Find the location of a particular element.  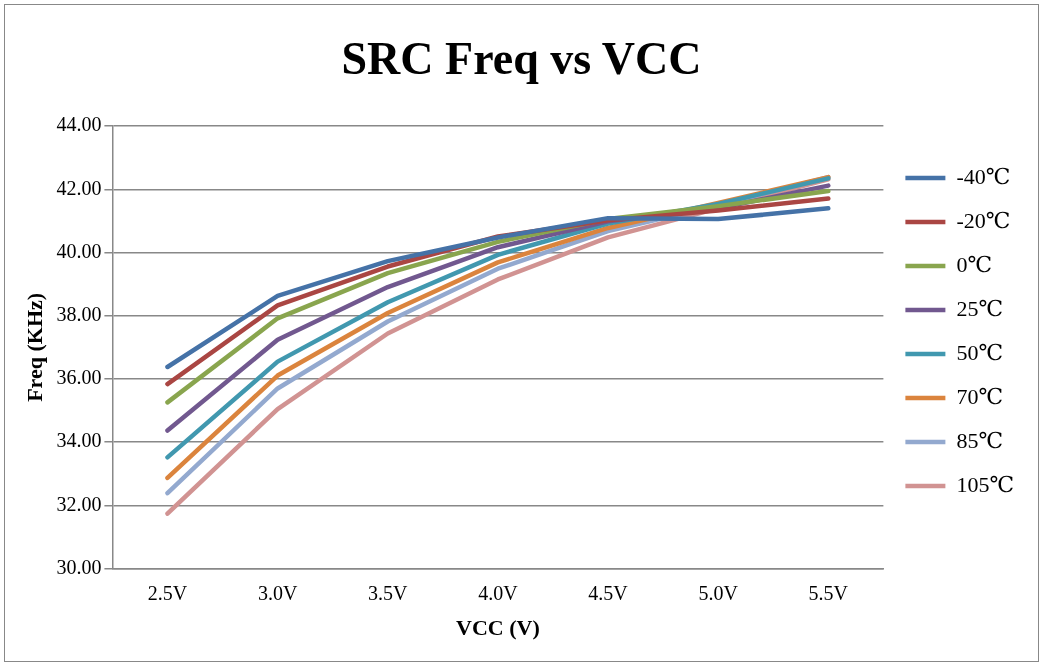

legend-label: 50℃ is located at coordinates (980, 352).